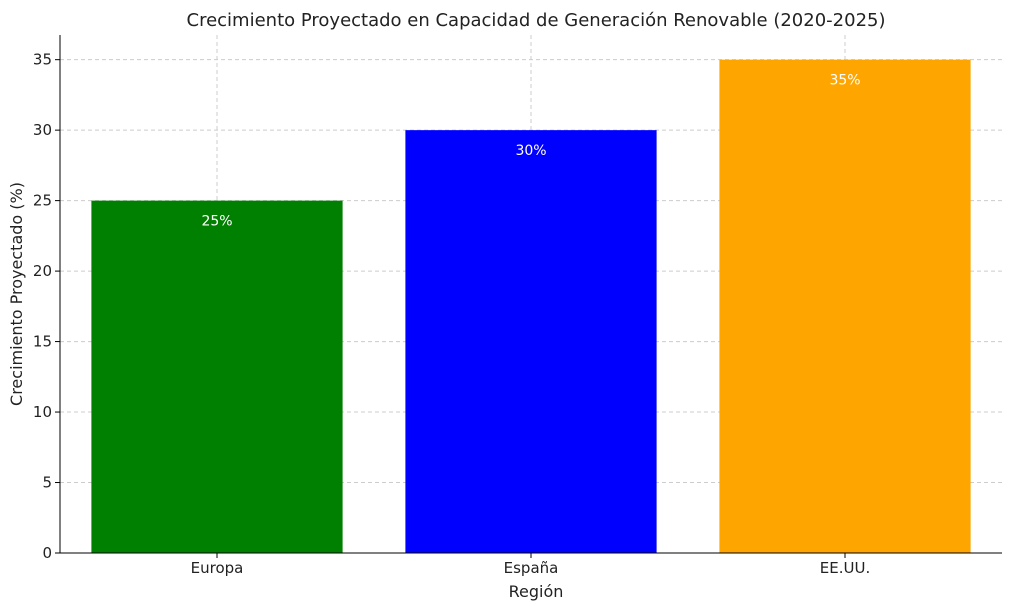  I want to click on x-axis-label: Región, so click(536, 591).